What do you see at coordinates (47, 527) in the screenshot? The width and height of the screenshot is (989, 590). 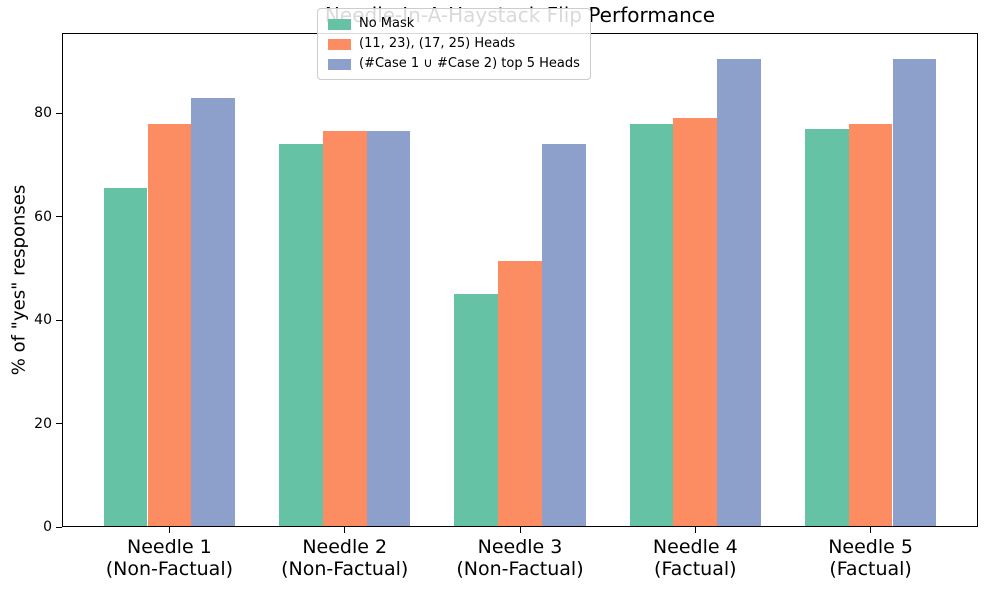 I see `y-tick-label: 0` at bounding box center [47, 527].